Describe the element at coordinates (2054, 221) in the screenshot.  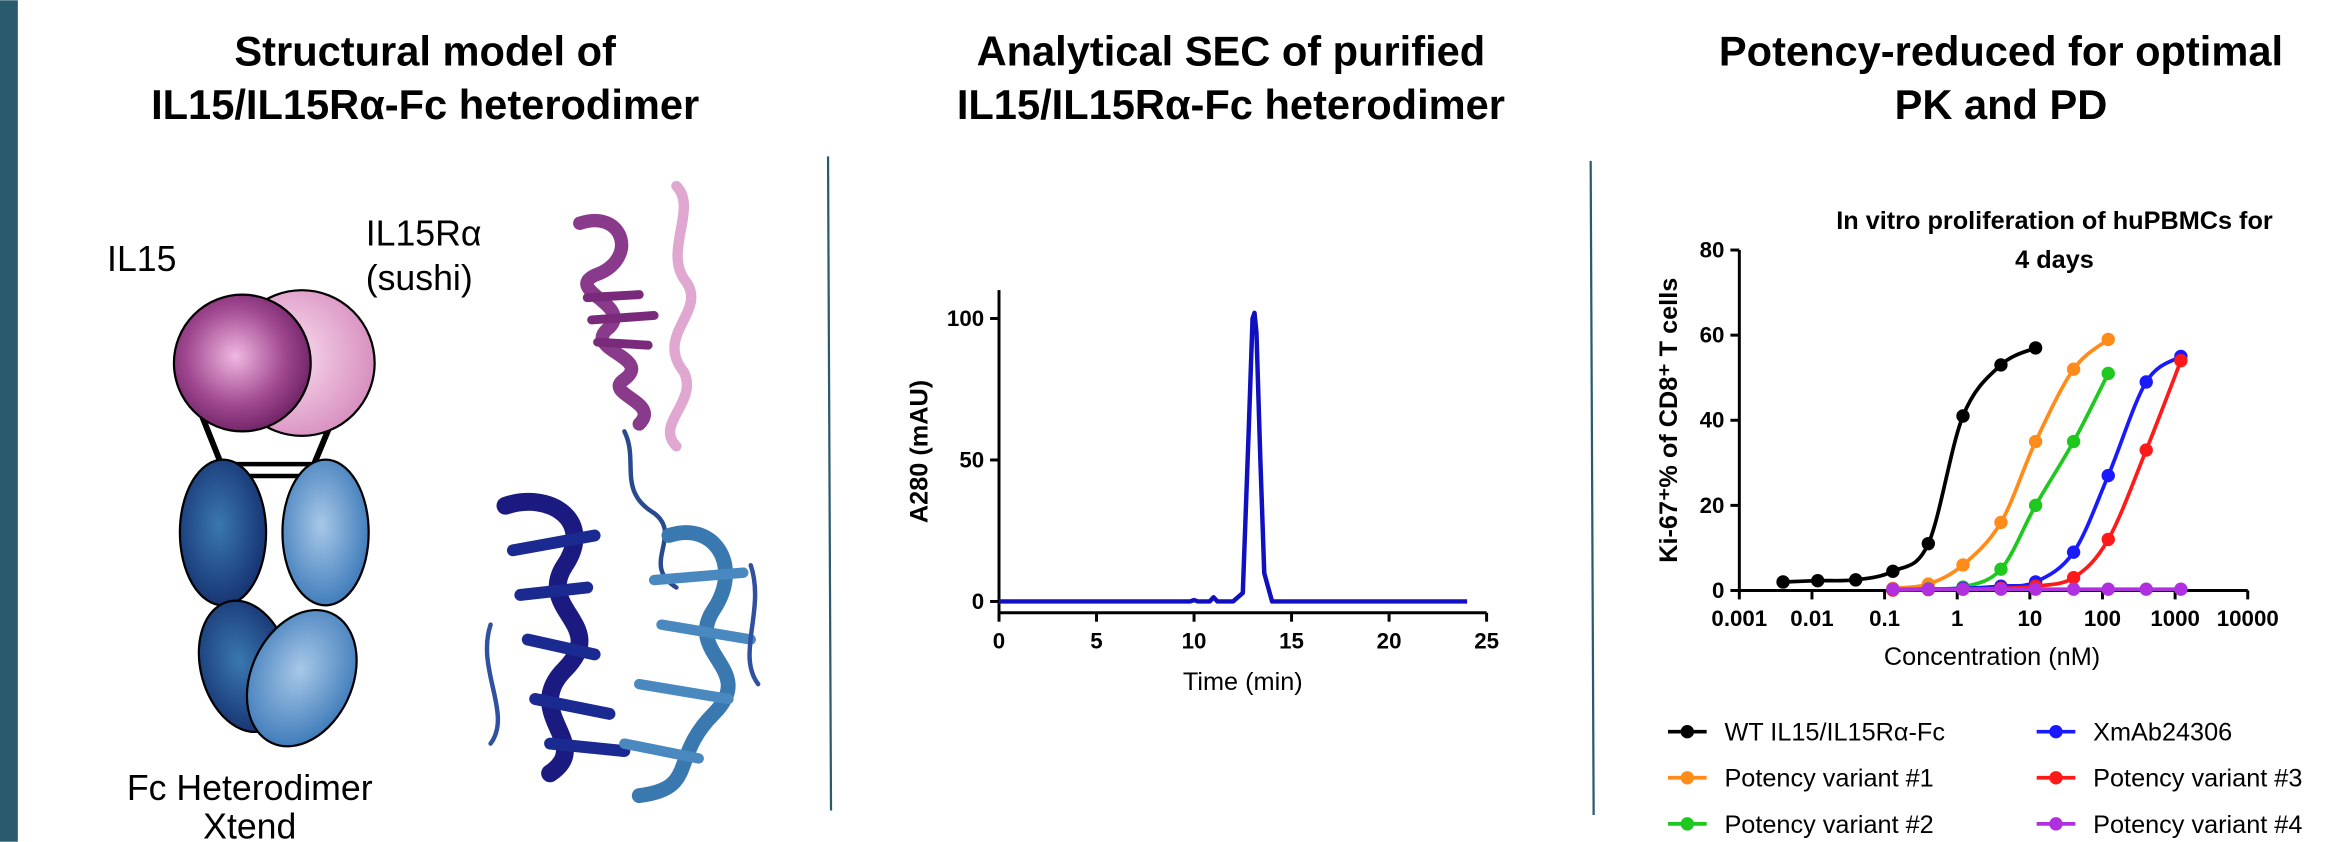
I see `chart-title: In vitro proliferation of huPBMCs for` at that location.